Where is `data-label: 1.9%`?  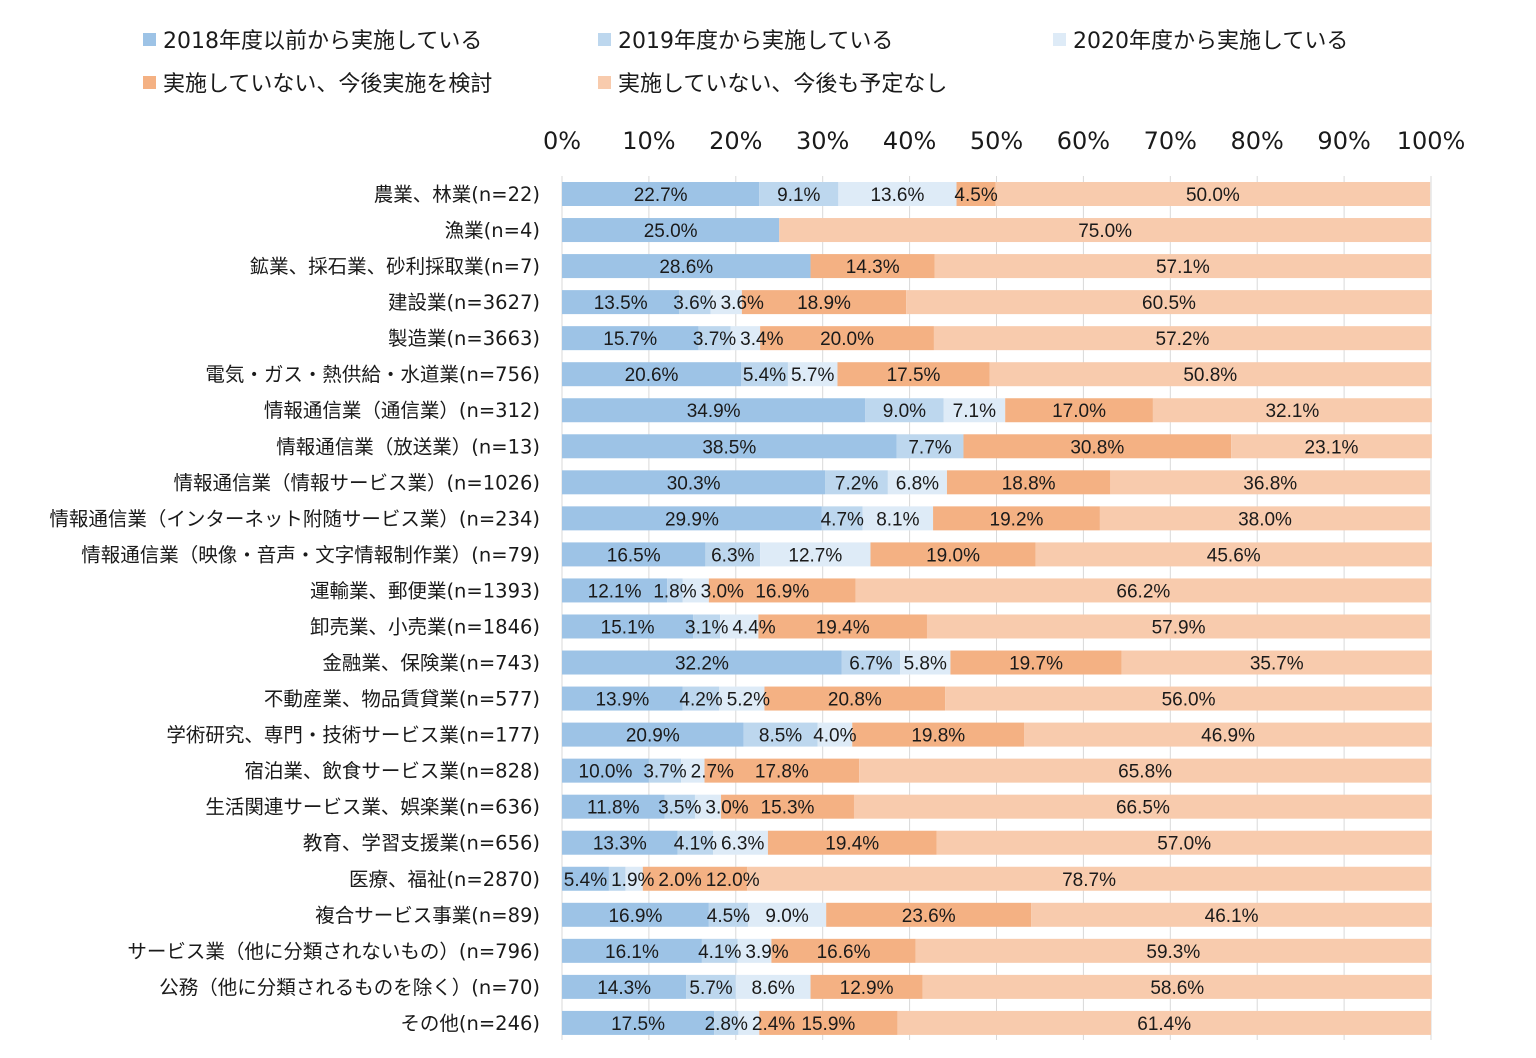 data-label: 1.9% is located at coordinates (632, 880).